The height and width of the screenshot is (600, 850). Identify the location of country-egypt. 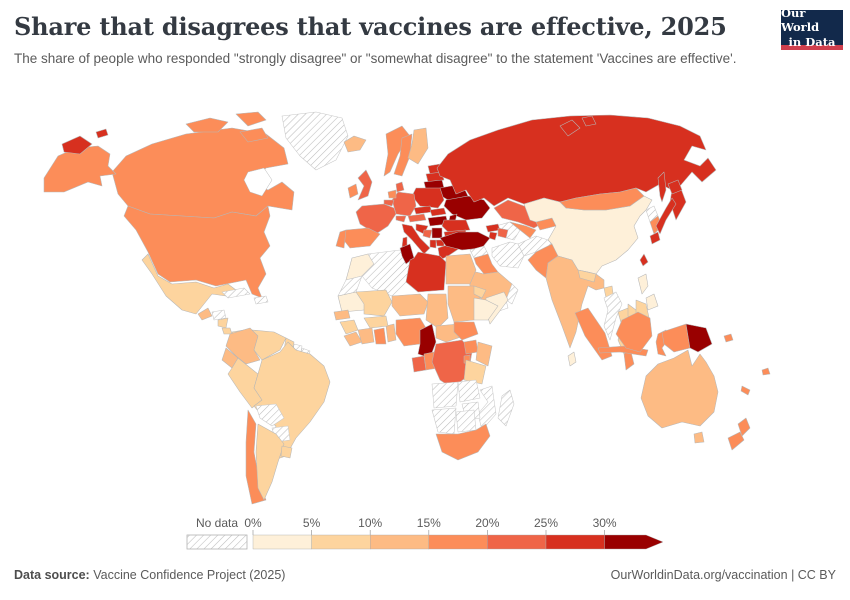
(461, 269).